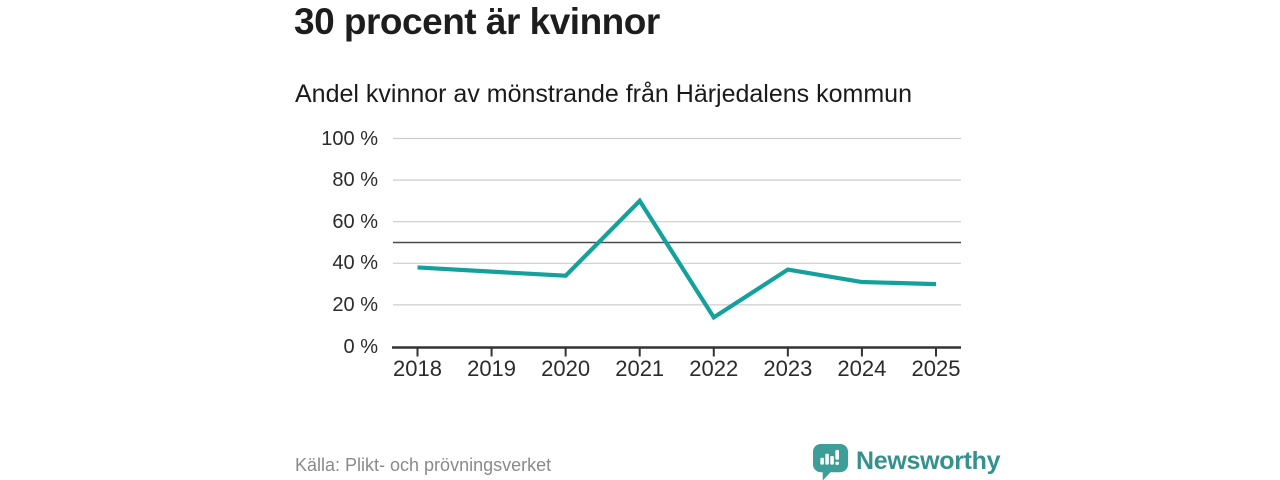 Image resolution: width=1280 pixels, height=480 pixels. Describe the element at coordinates (355, 180) in the screenshot. I see `y-axis-label: 80 %` at that location.